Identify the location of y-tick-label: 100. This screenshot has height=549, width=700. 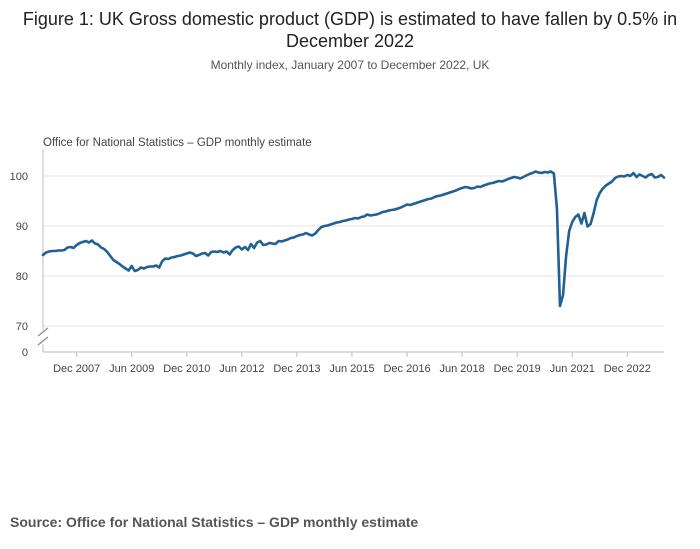
(19, 177).